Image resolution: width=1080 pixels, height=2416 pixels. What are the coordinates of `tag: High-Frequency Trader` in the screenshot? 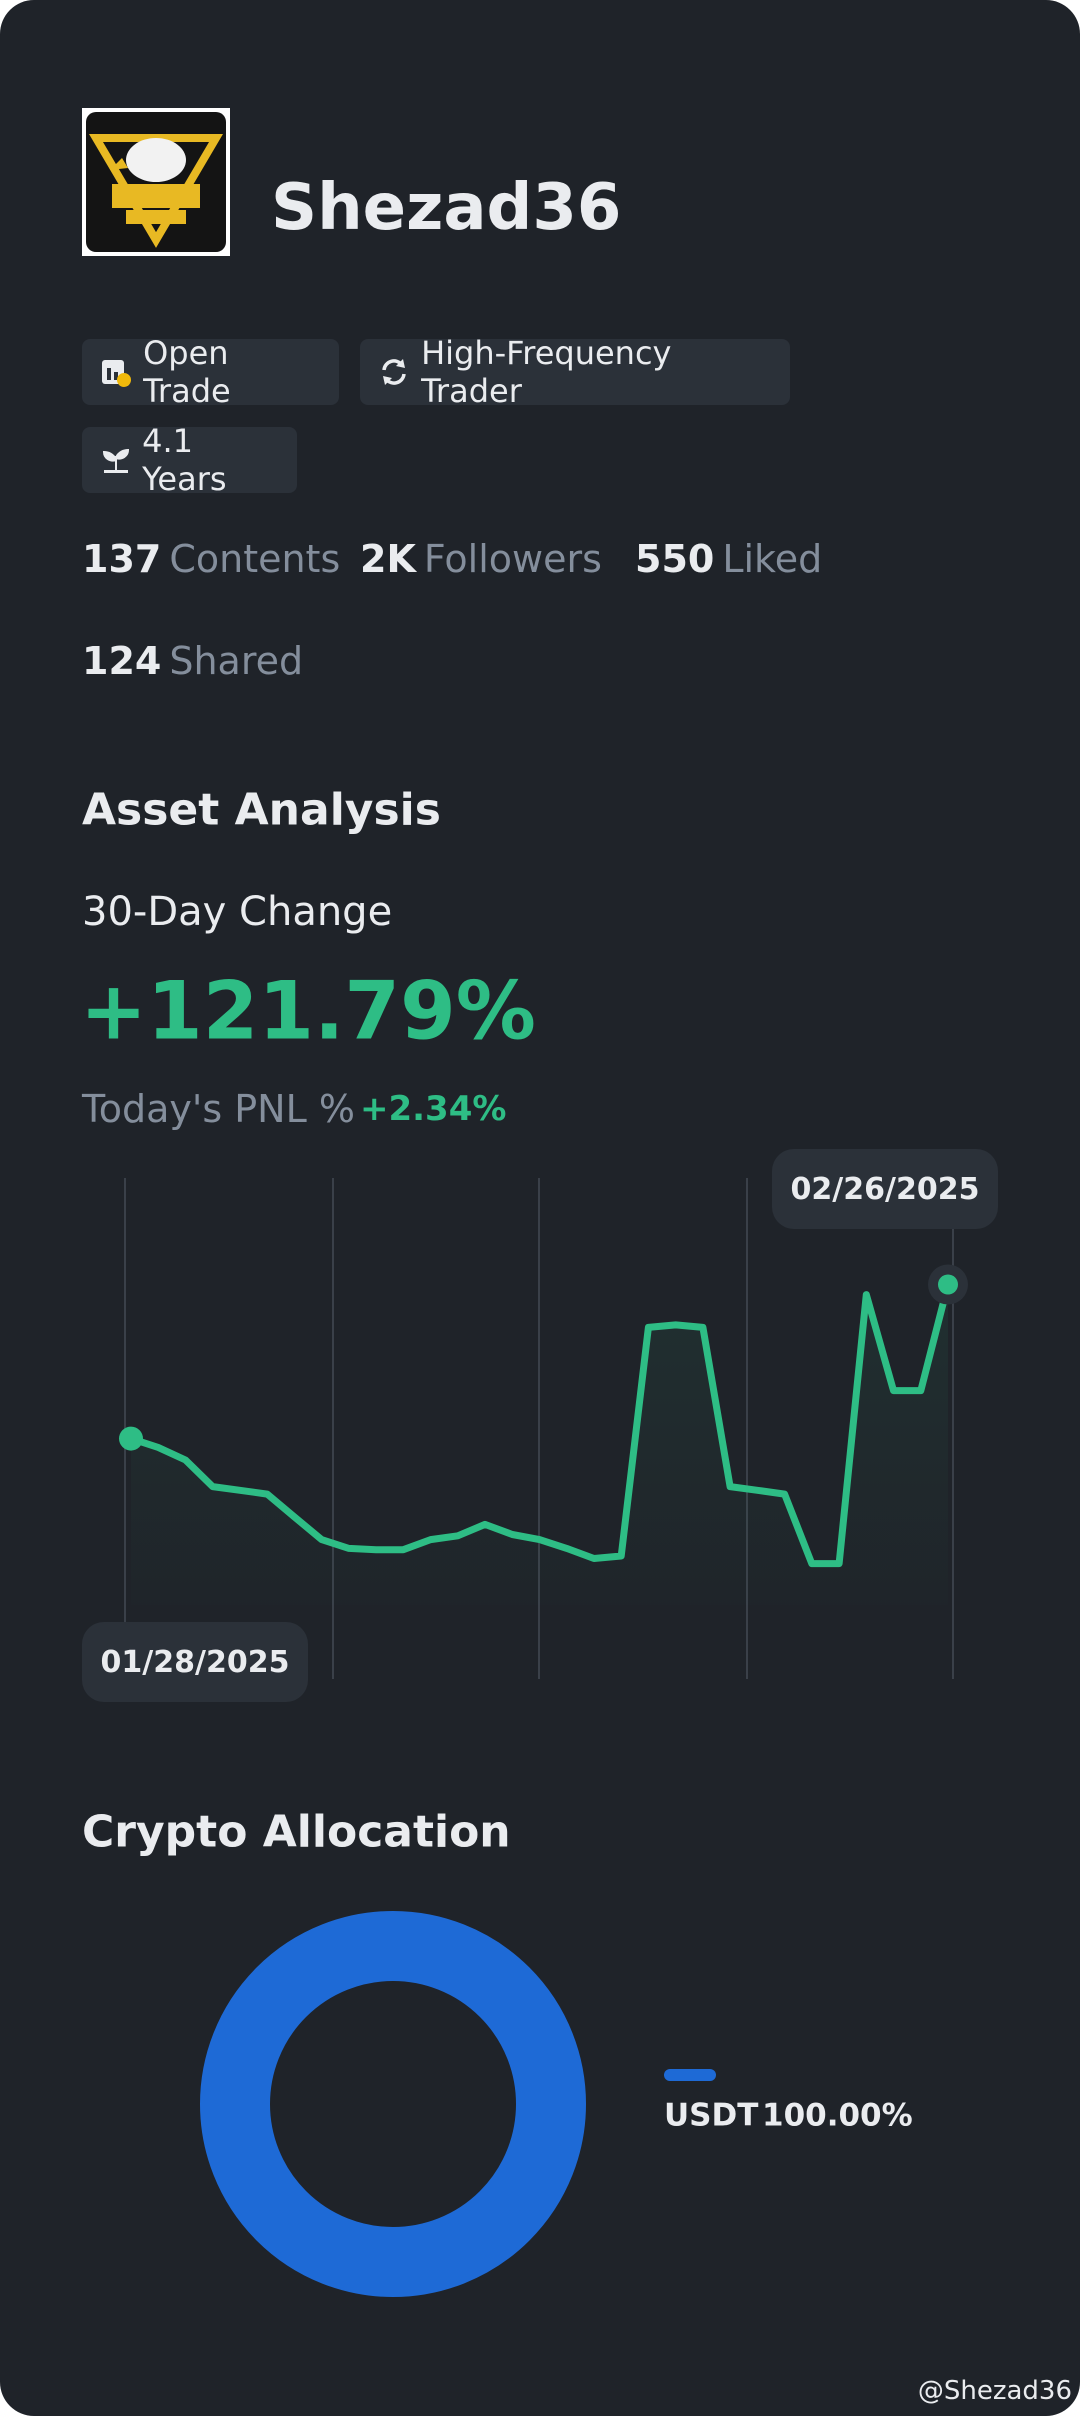 It's located at (575, 372).